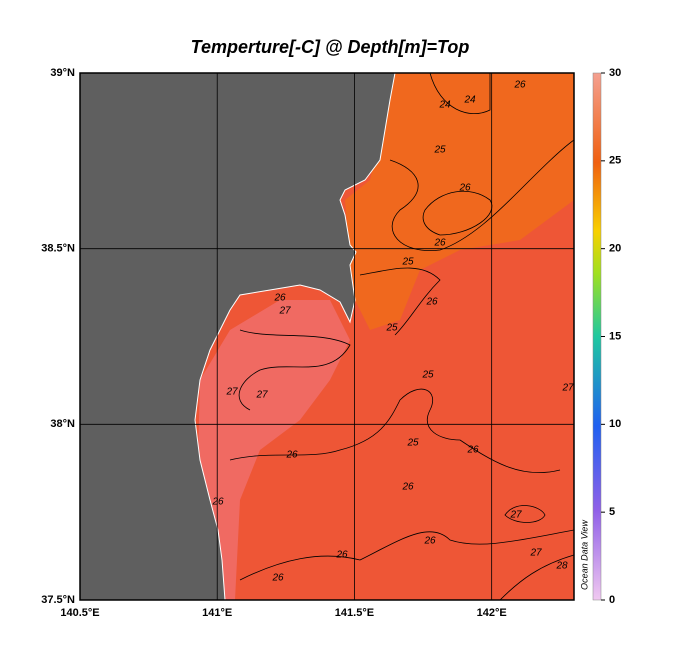 The height and width of the screenshot is (665, 684). I want to click on colorbar-label: 15, so click(615, 336).